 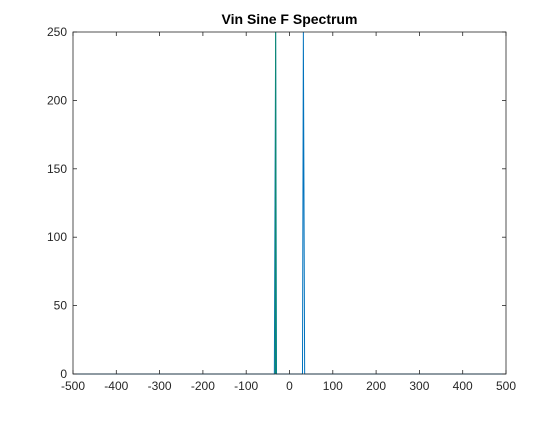 I want to click on x-tick-label: -200, so click(x=203, y=386).